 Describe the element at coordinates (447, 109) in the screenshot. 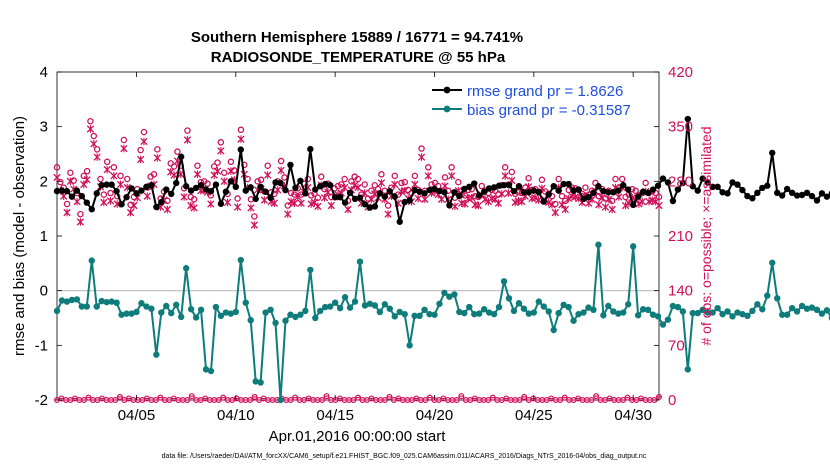

I see `legend-bias-marker` at that location.